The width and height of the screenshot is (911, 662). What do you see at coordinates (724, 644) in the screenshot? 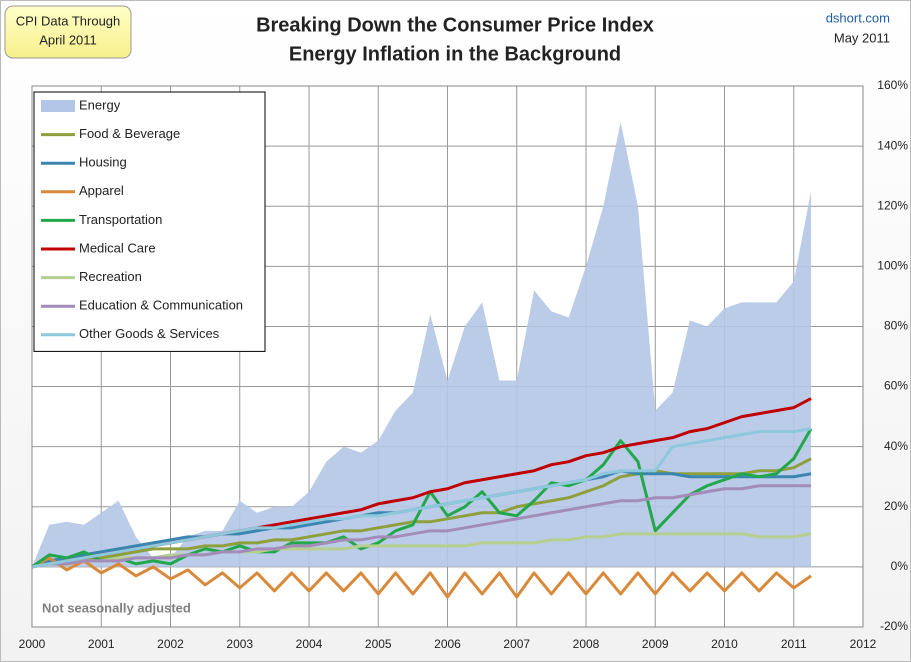
I see `x-tick-label: 2010` at bounding box center [724, 644].